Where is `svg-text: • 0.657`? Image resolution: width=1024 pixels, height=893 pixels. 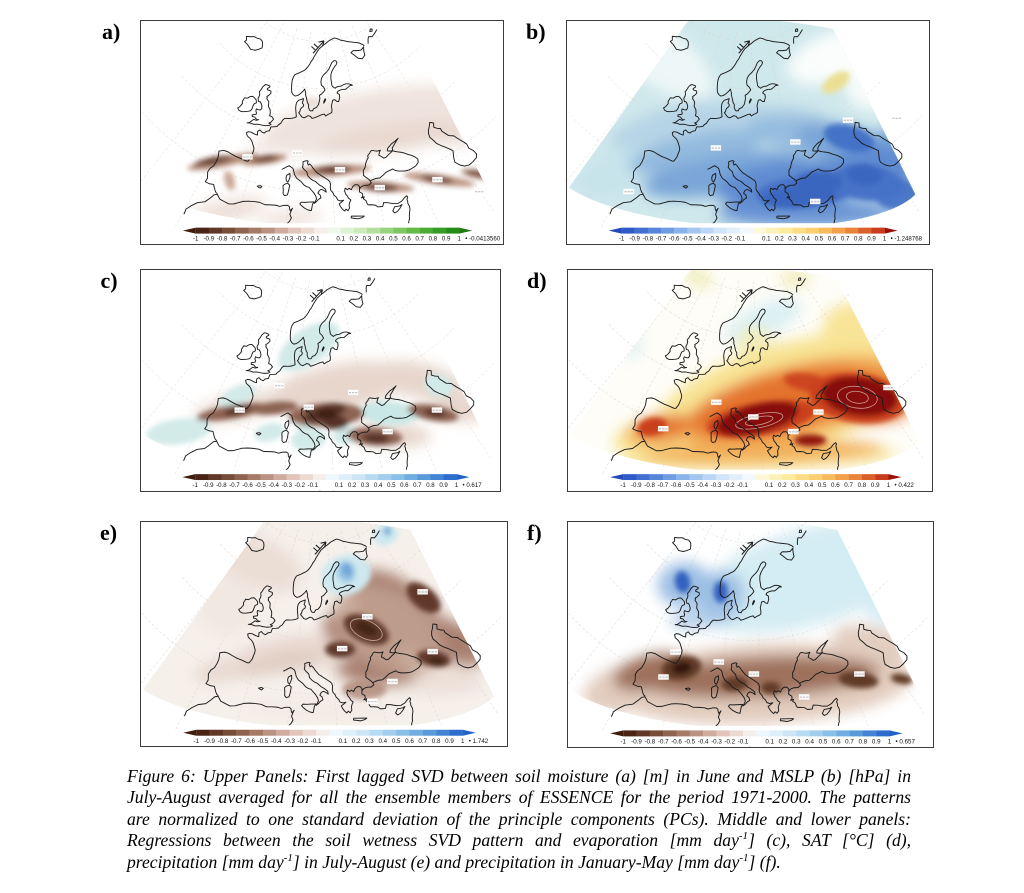
svg-text: • 0.657 is located at coordinates (905, 742).